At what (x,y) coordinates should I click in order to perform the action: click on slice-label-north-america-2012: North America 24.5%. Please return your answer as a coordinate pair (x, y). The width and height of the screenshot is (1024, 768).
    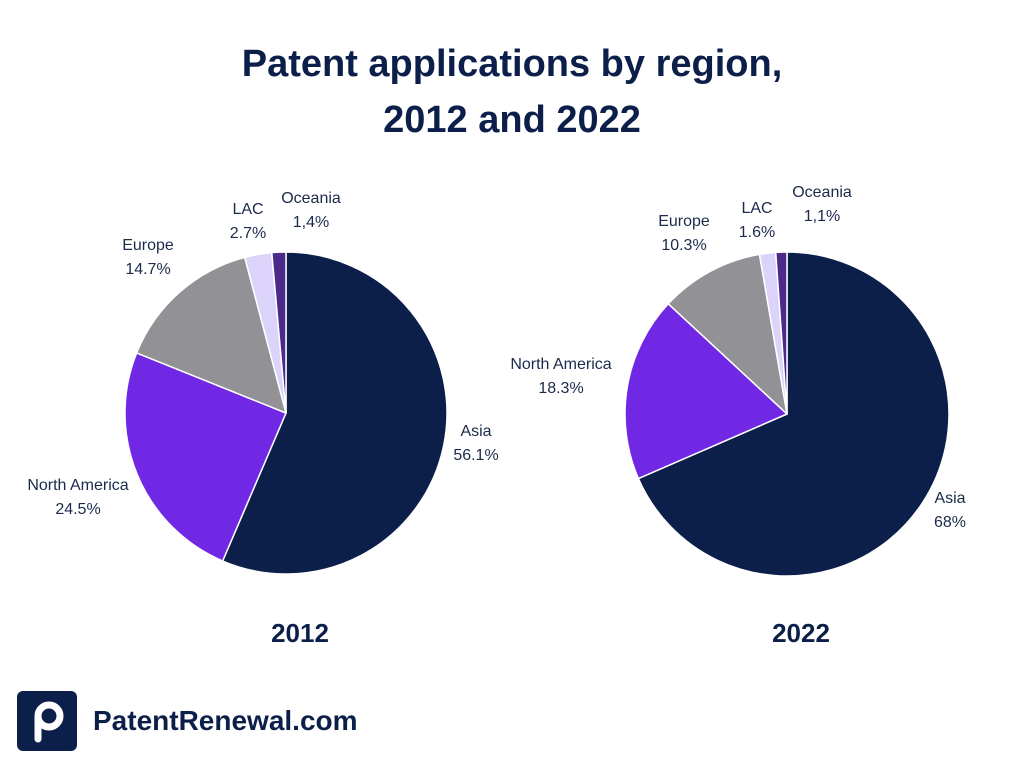
    Looking at the image, I should click on (77, 497).